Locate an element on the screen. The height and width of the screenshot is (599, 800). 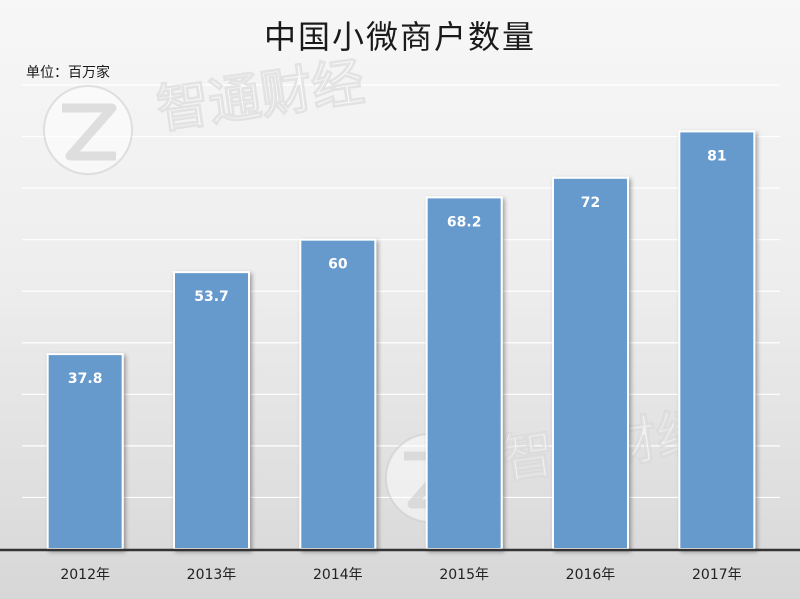
x-tick-label: 2016年 is located at coordinates (591, 575).